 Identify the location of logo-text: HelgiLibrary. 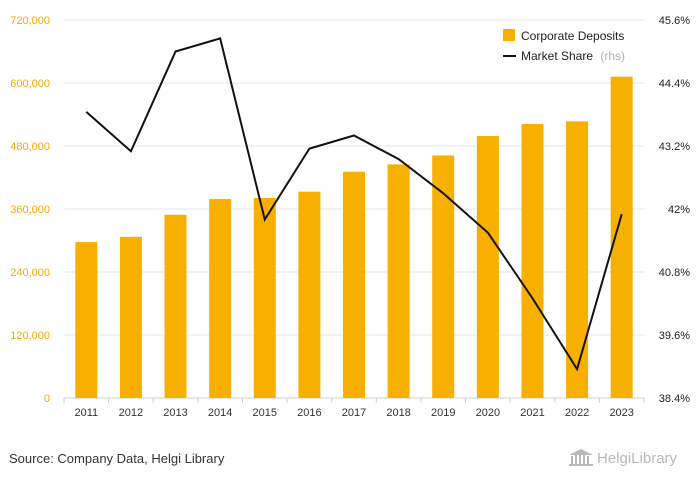
(637, 458).